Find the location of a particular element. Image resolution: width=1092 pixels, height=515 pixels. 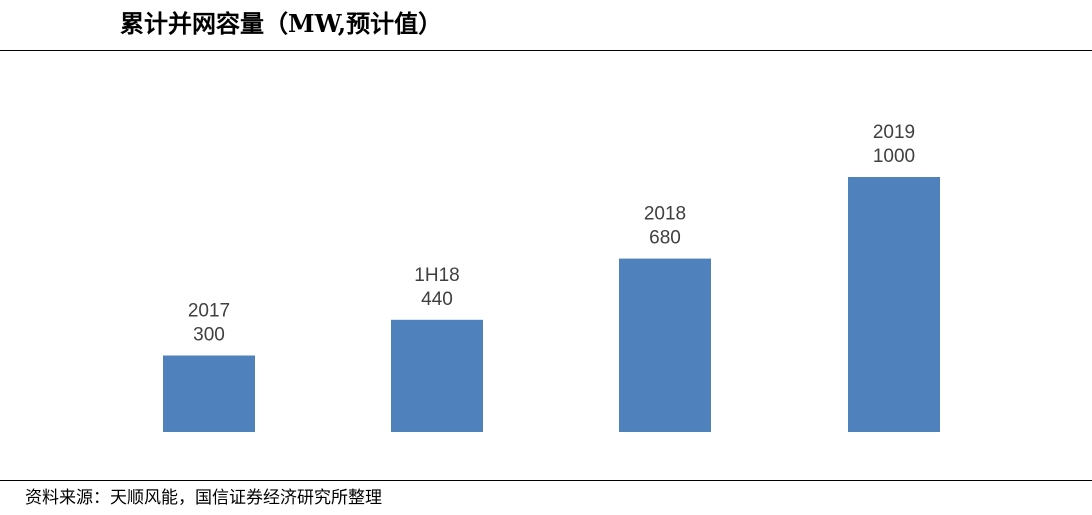

bottom-divider is located at coordinates (546, 480).